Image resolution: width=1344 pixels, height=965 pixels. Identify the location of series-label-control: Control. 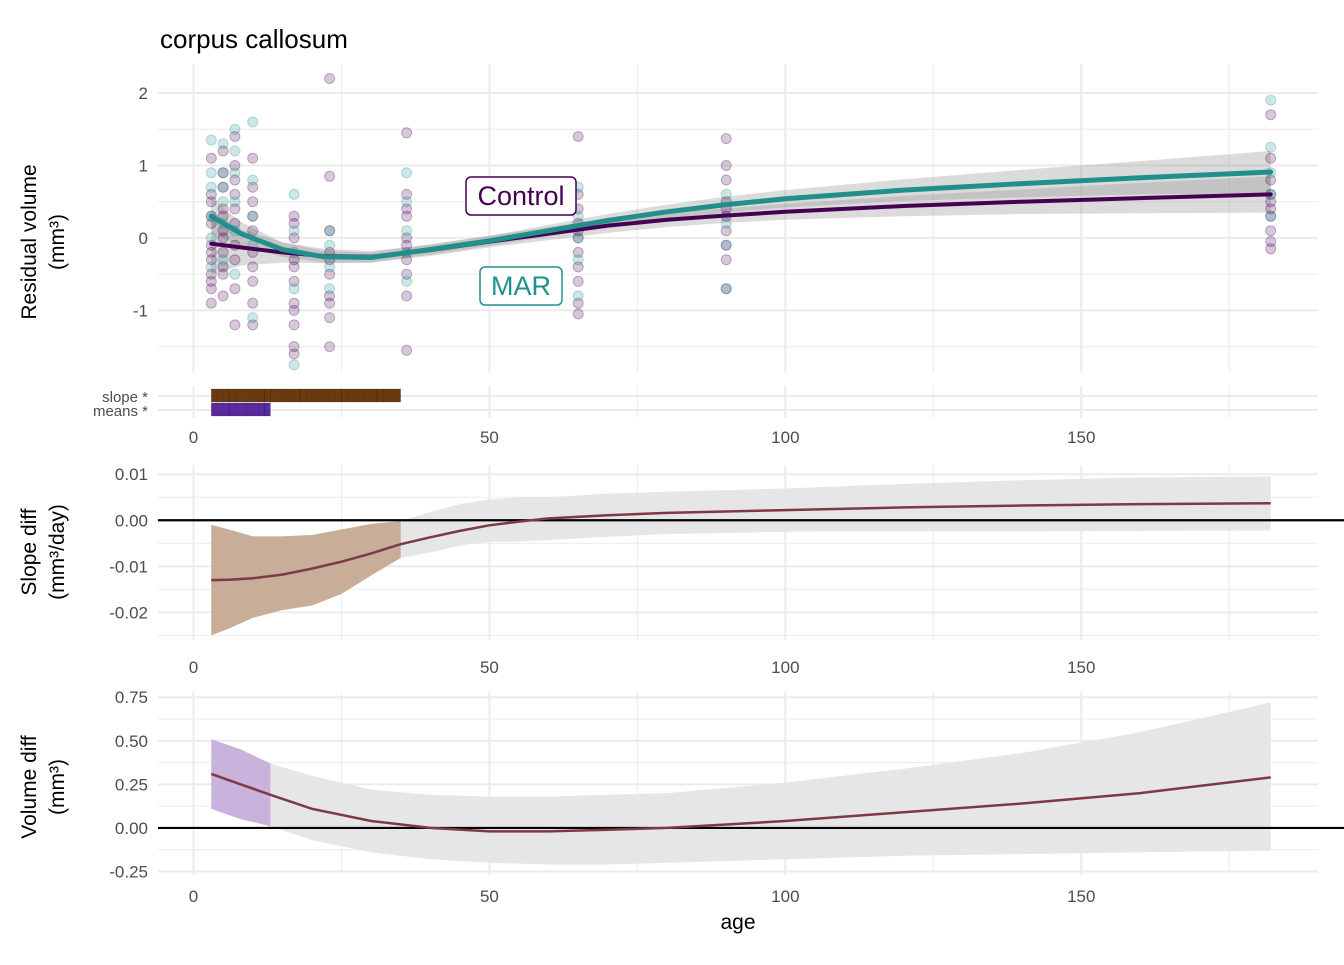
(521, 196).